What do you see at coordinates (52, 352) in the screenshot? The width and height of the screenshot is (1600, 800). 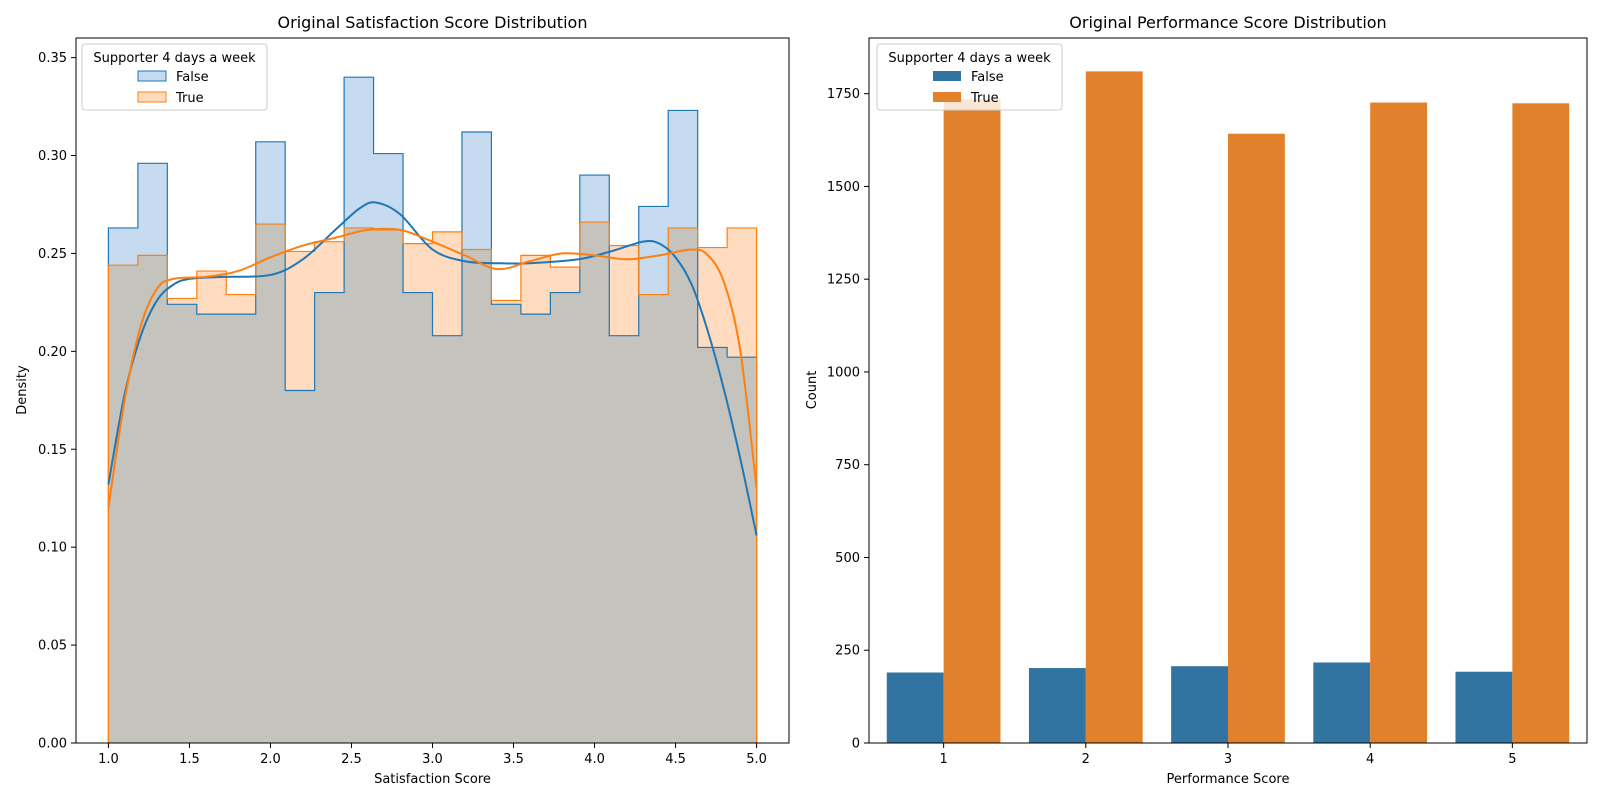 I see `y-tick-label: 0.20` at bounding box center [52, 352].